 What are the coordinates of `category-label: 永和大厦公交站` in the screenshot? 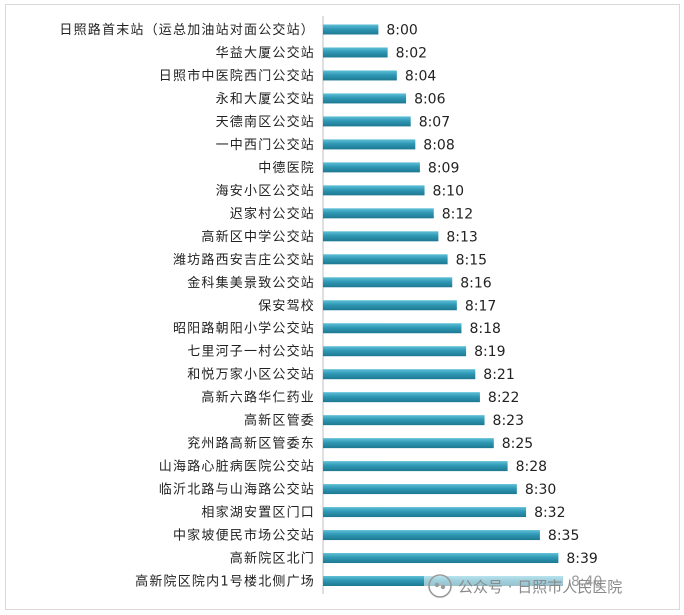 It's located at (265, 99).